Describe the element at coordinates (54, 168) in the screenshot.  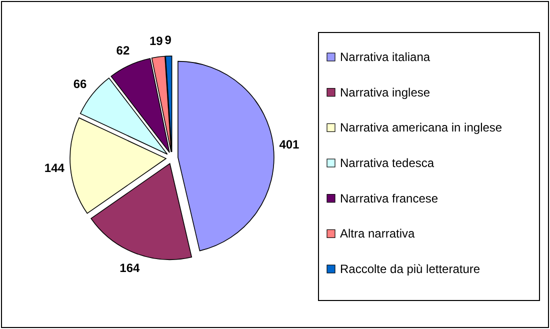
I see `data-label: 144` at that location.